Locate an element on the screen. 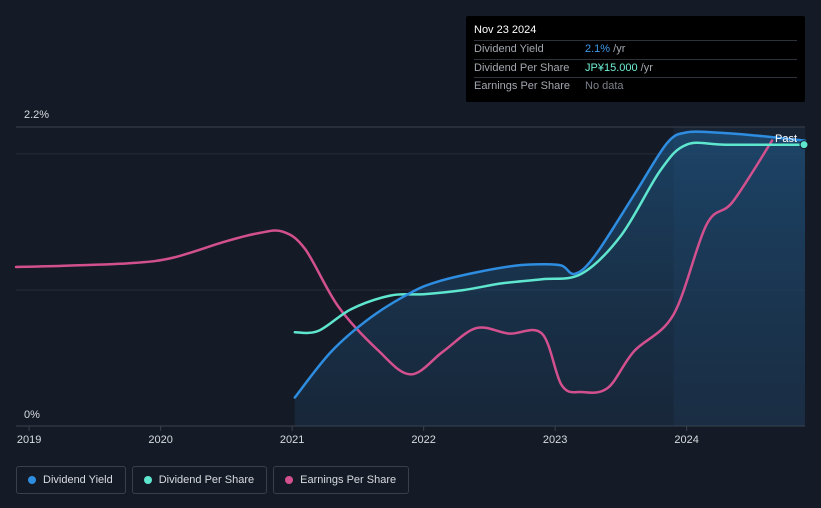 This screenshot has width=821, height=508. legend-item-dividend-per-share: Dividend Per Share is located at coordinates (199, 480).